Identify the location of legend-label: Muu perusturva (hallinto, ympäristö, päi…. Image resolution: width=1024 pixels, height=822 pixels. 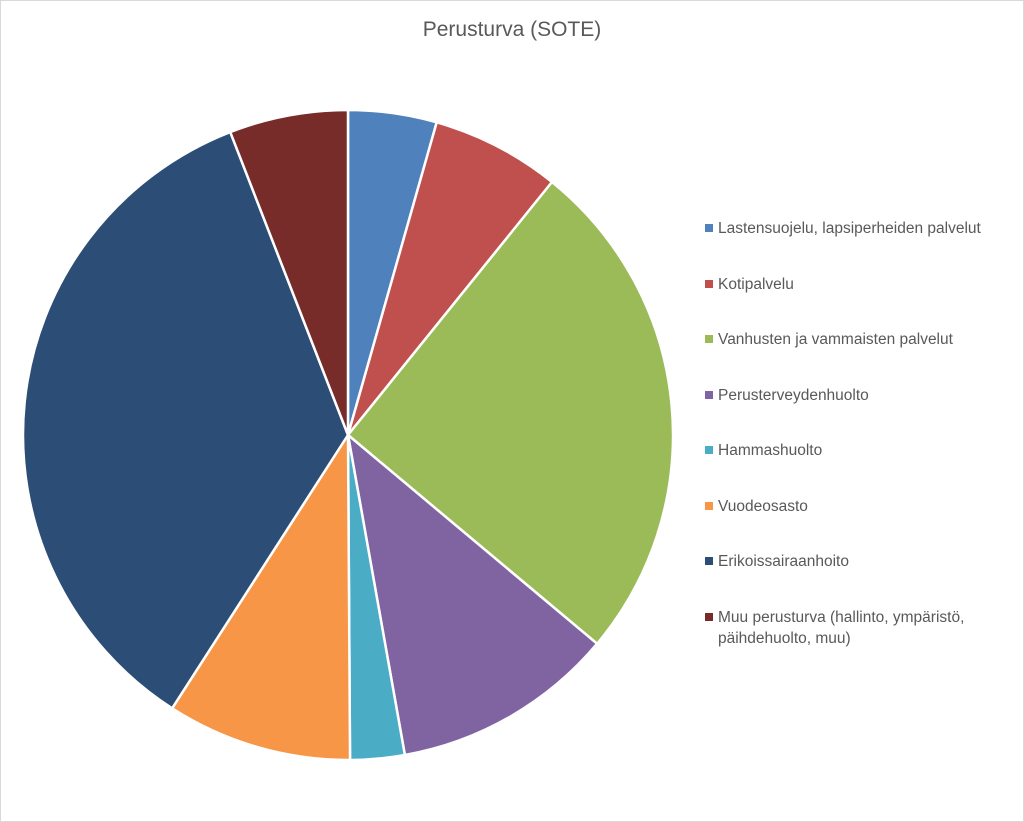
(841, 627).